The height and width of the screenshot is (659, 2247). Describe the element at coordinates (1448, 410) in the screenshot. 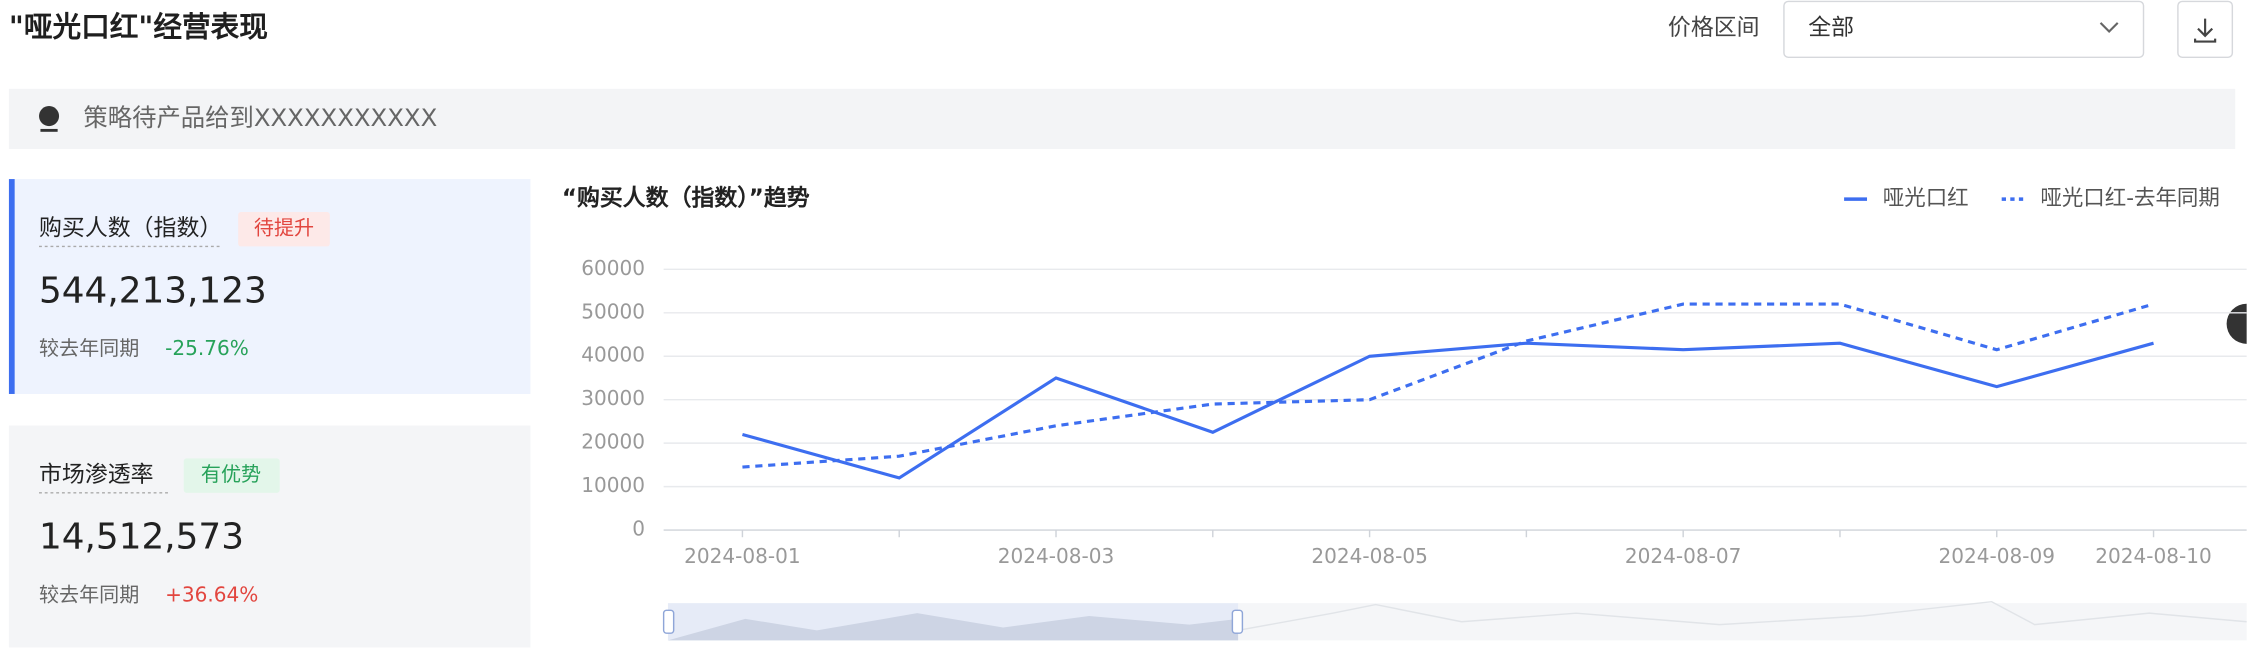

I see `series-line` at that location.